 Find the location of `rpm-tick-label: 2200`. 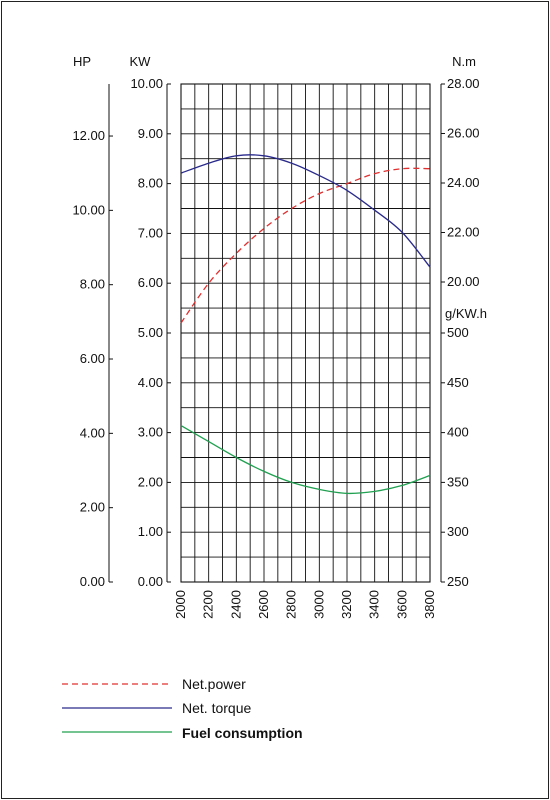

rpm-tick-label: 2200 is located at coordinates (208, 604).